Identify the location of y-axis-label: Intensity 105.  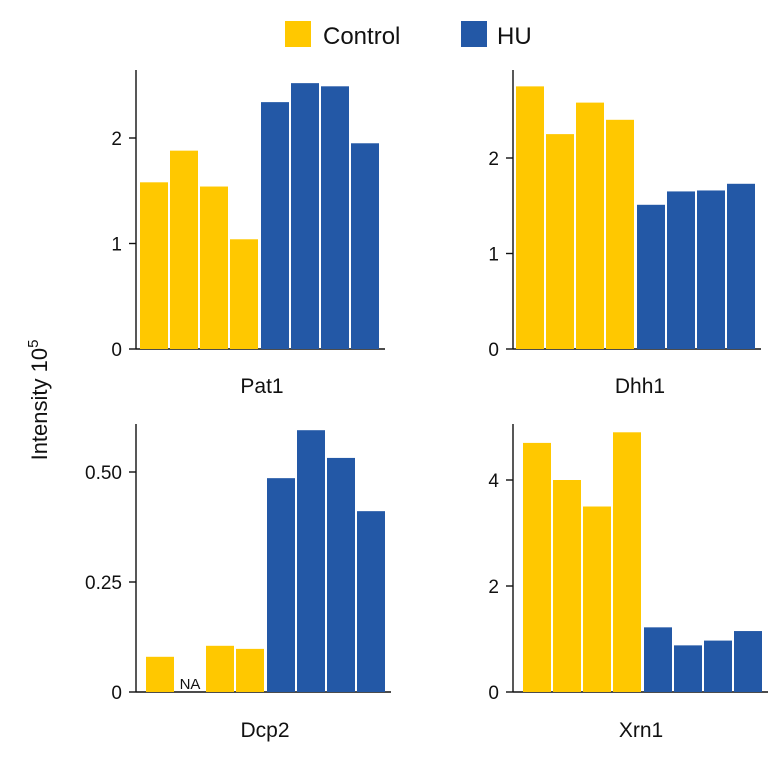
(38, 400).